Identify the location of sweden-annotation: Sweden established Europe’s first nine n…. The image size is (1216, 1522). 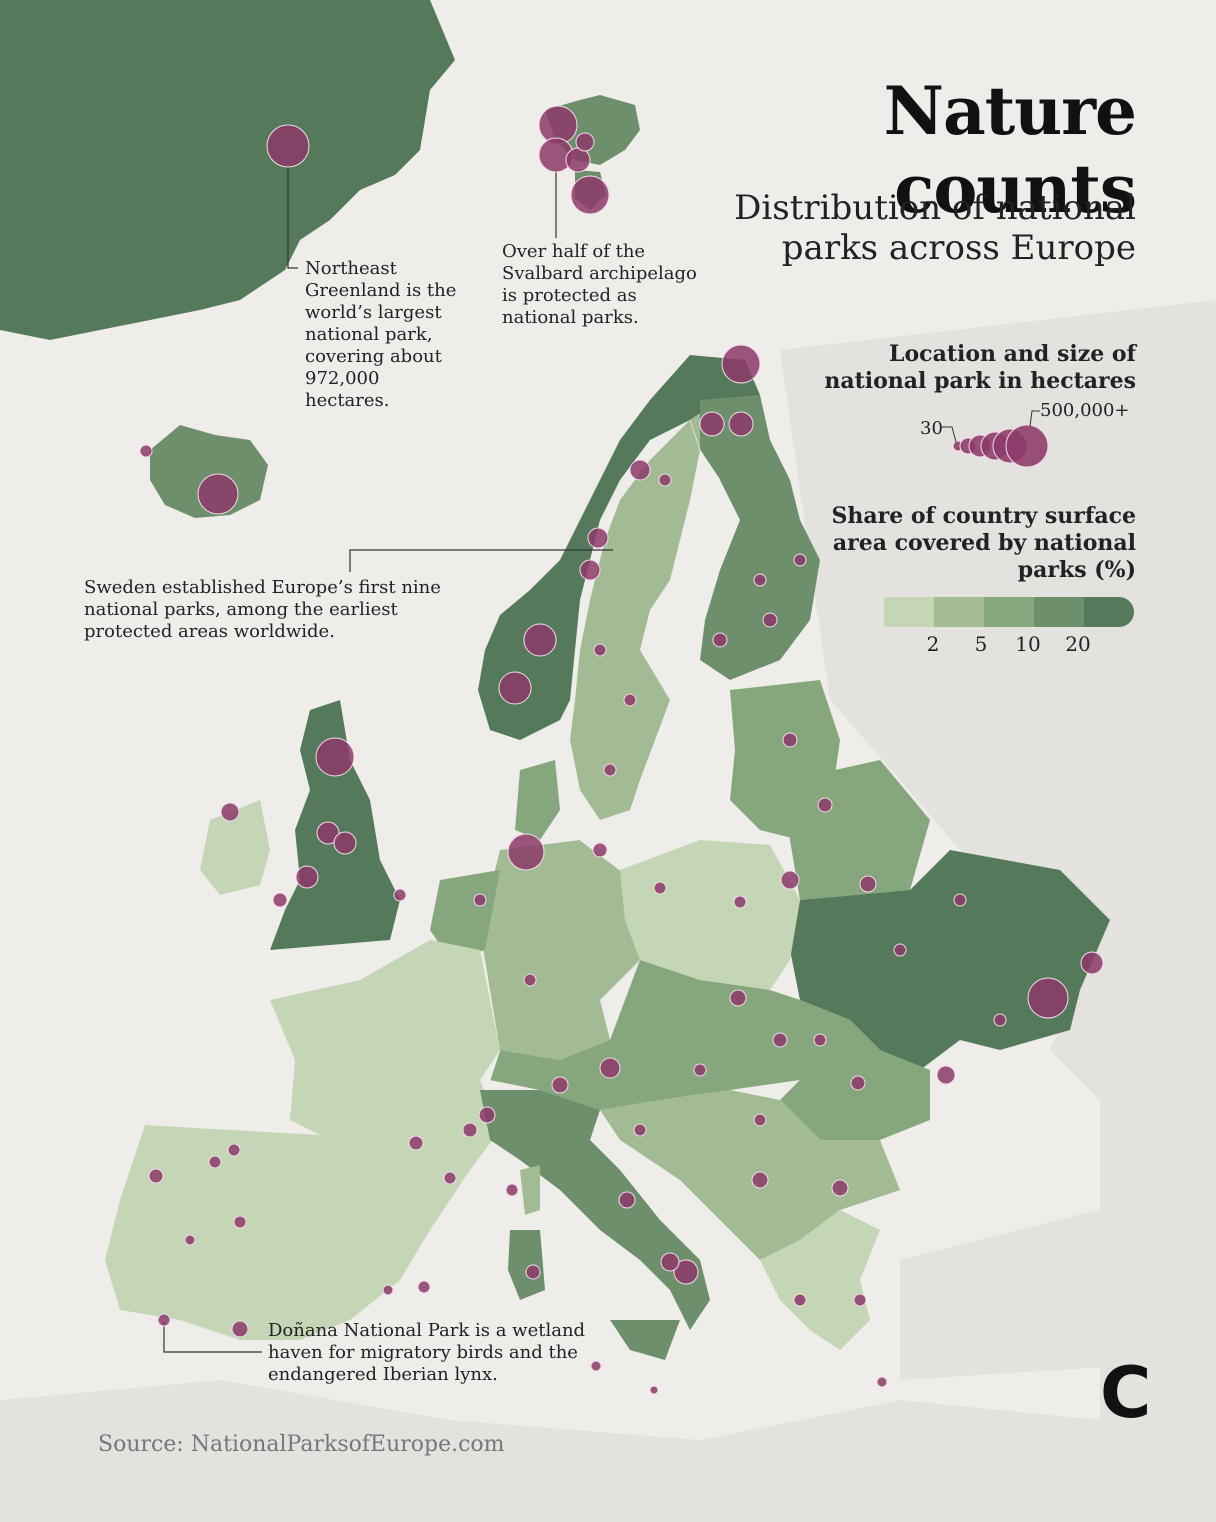
(262, 609).